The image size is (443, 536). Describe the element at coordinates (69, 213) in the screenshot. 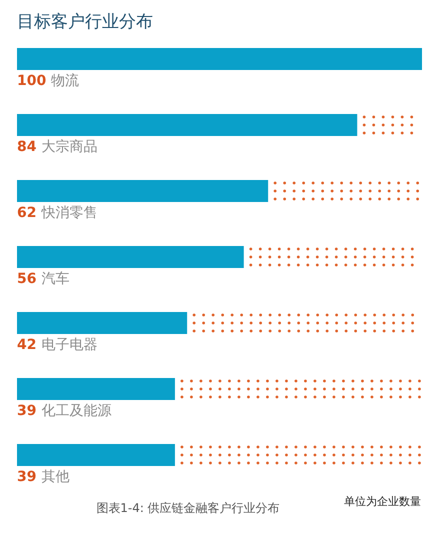

I see `y-tick-label: 快消零售` at that location.